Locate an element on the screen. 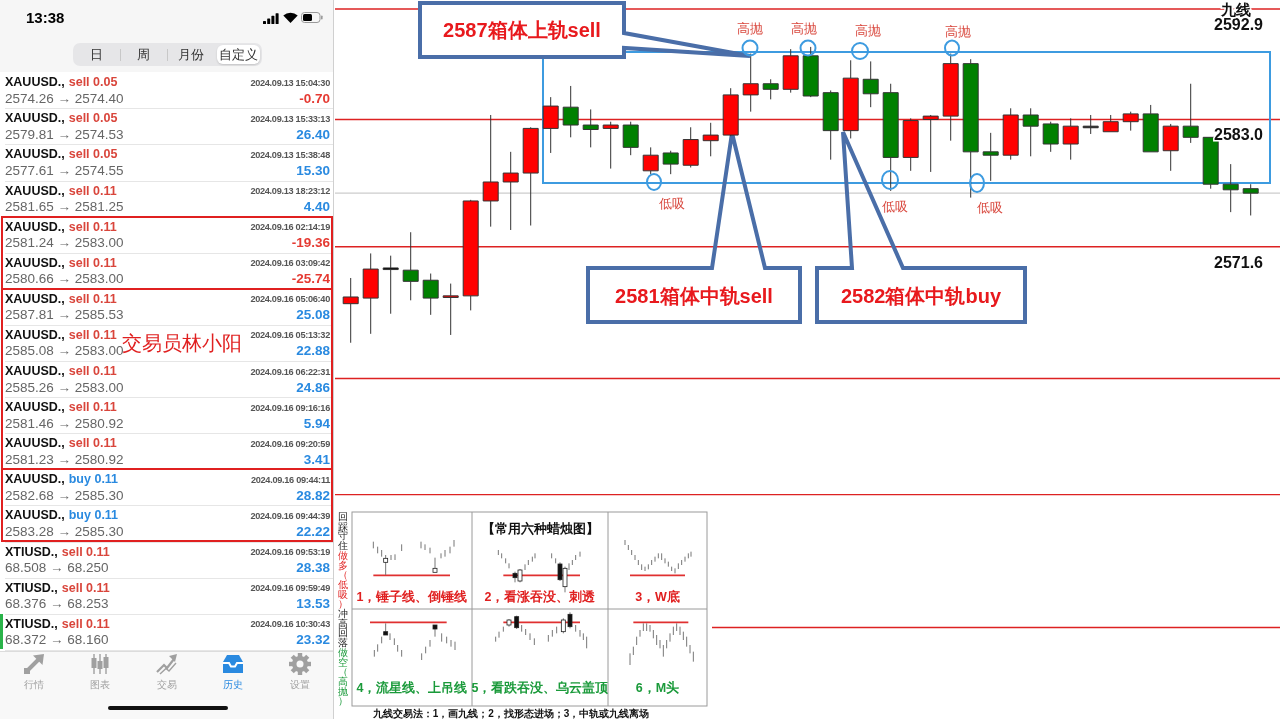  text: 68.372 → 68.160 is located at coordinates (57, 640).